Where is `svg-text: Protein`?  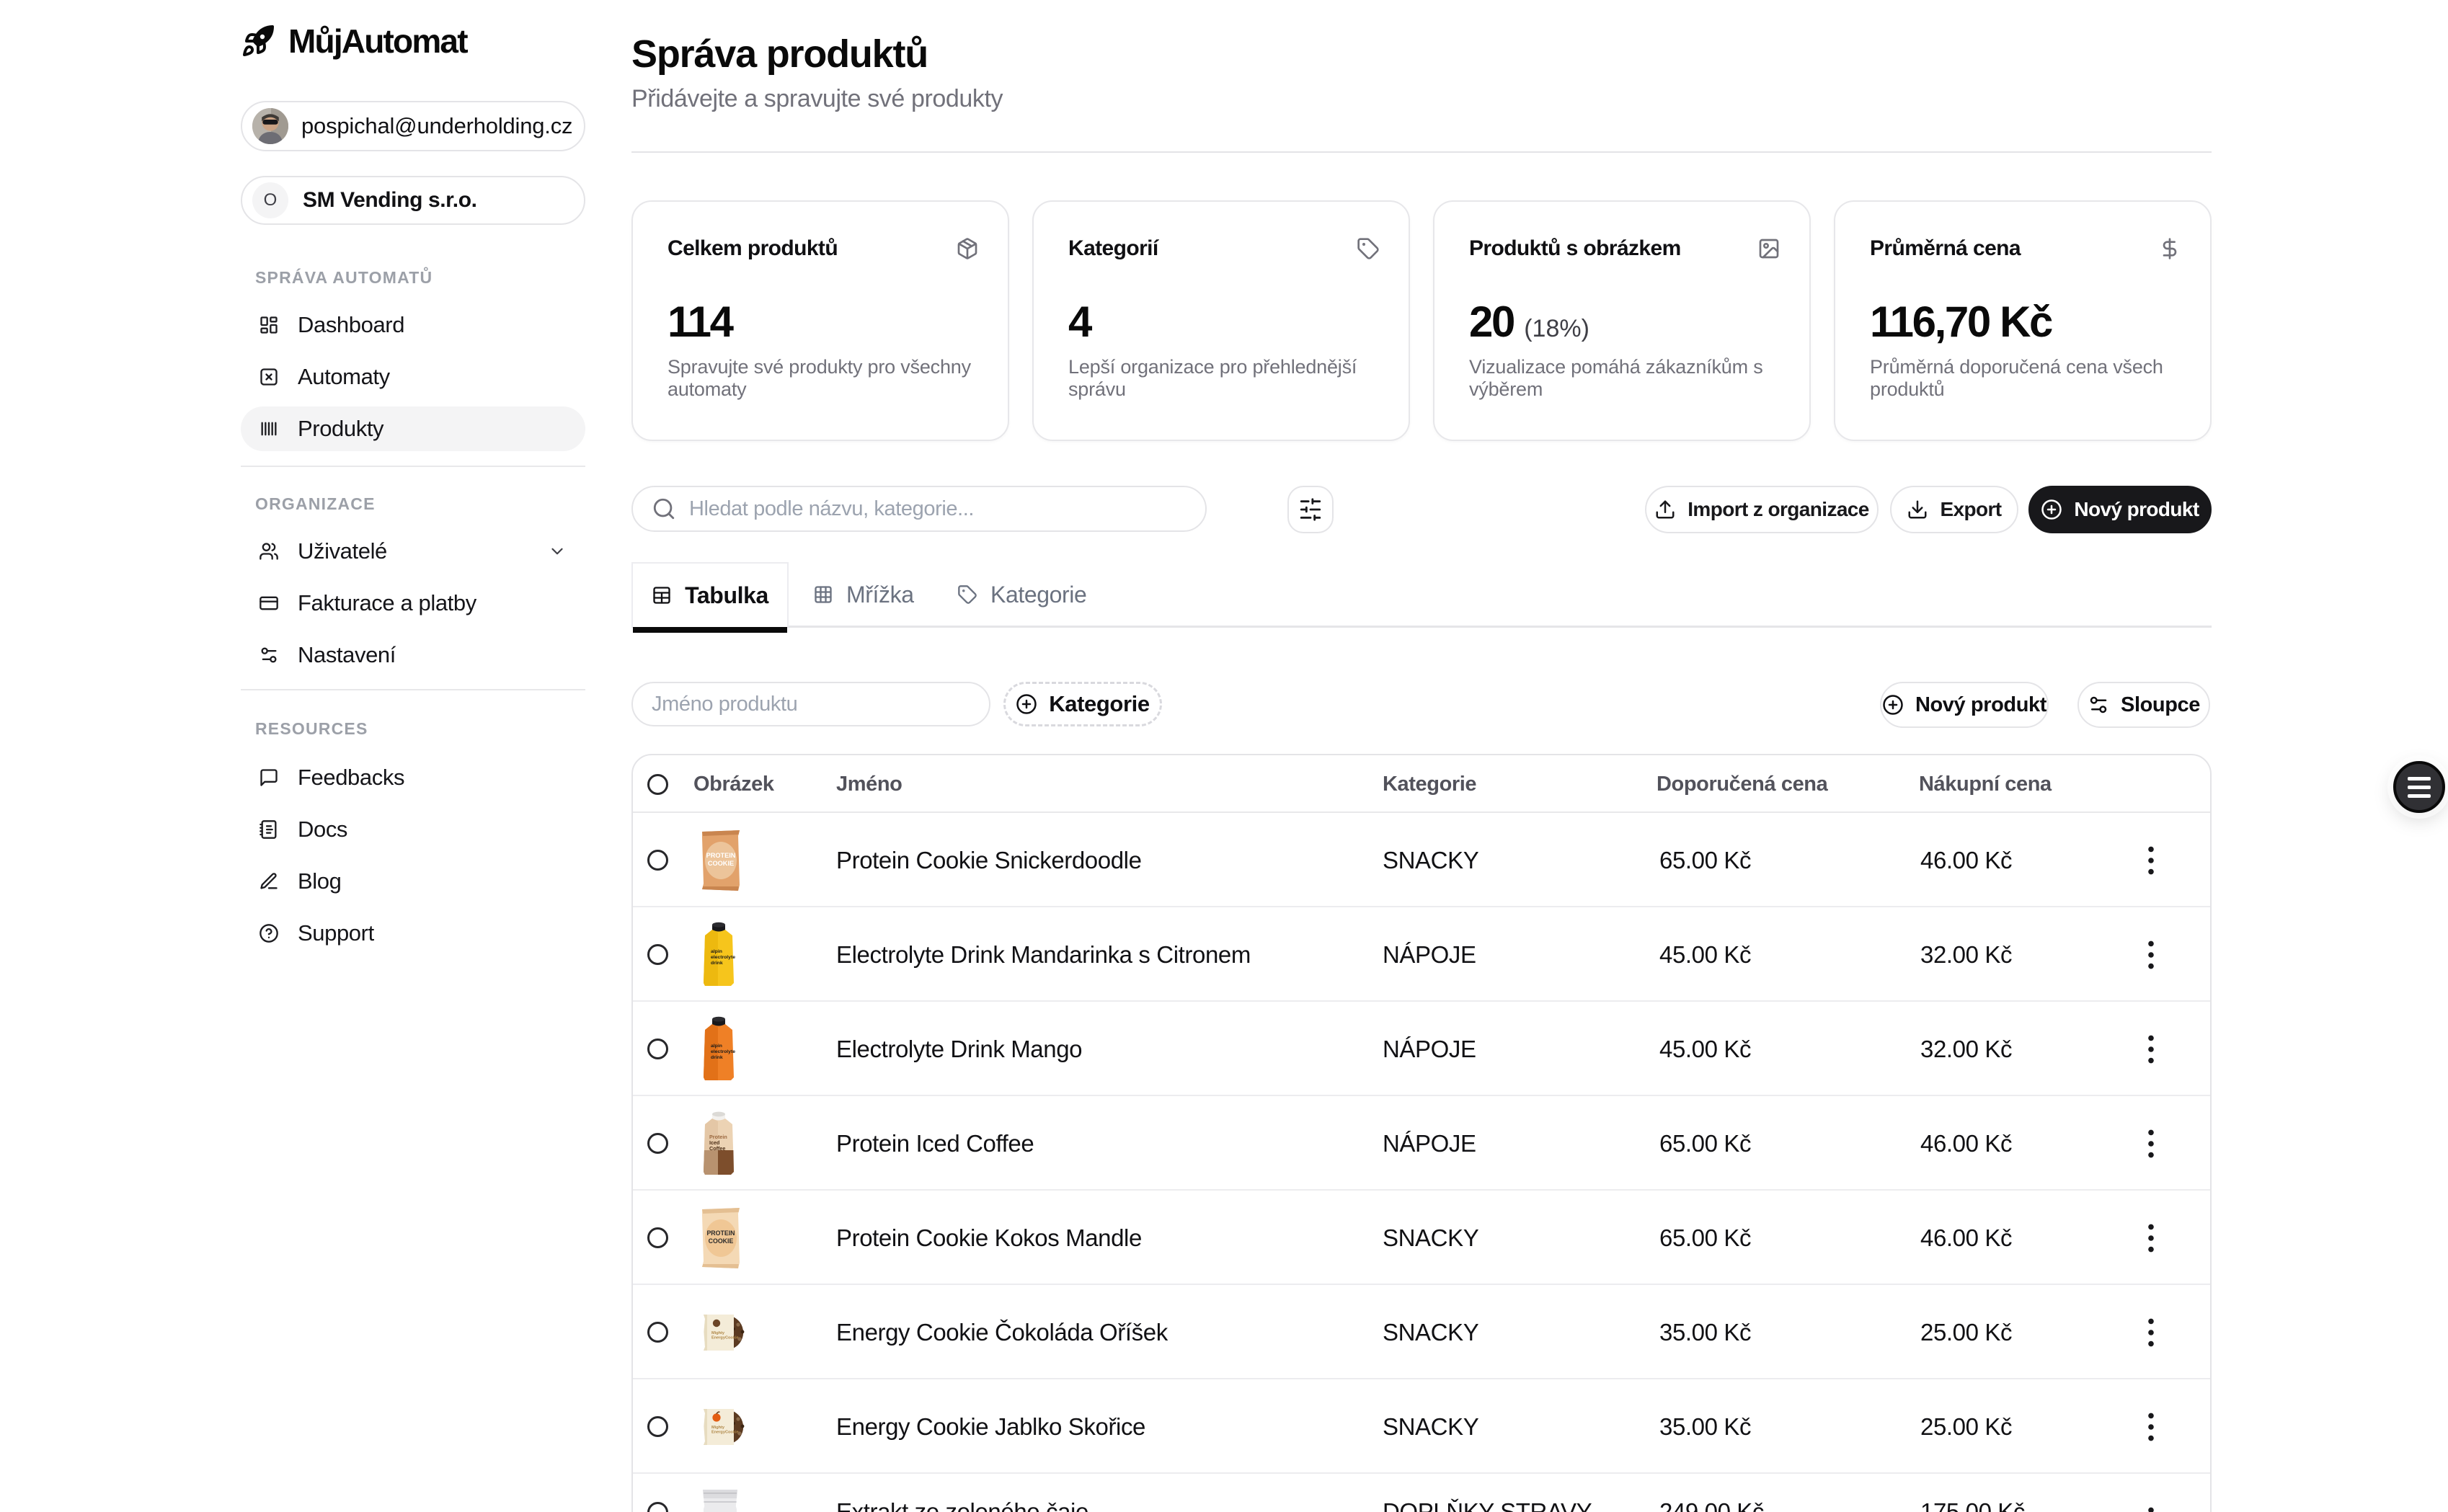
svg-text: Protein is located at coordinates (718, 1137).